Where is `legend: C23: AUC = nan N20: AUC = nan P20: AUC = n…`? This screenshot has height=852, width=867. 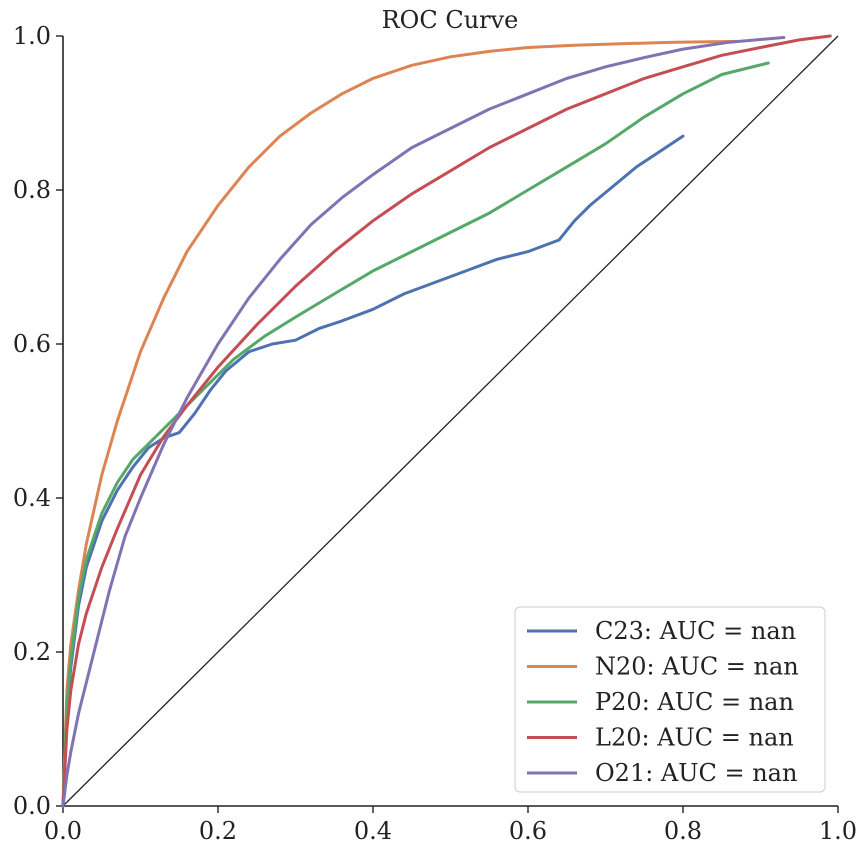 legend: C23: AUC = nan N20: AUC = nan P20: AUC = n… is located at coordinates (670, 699).